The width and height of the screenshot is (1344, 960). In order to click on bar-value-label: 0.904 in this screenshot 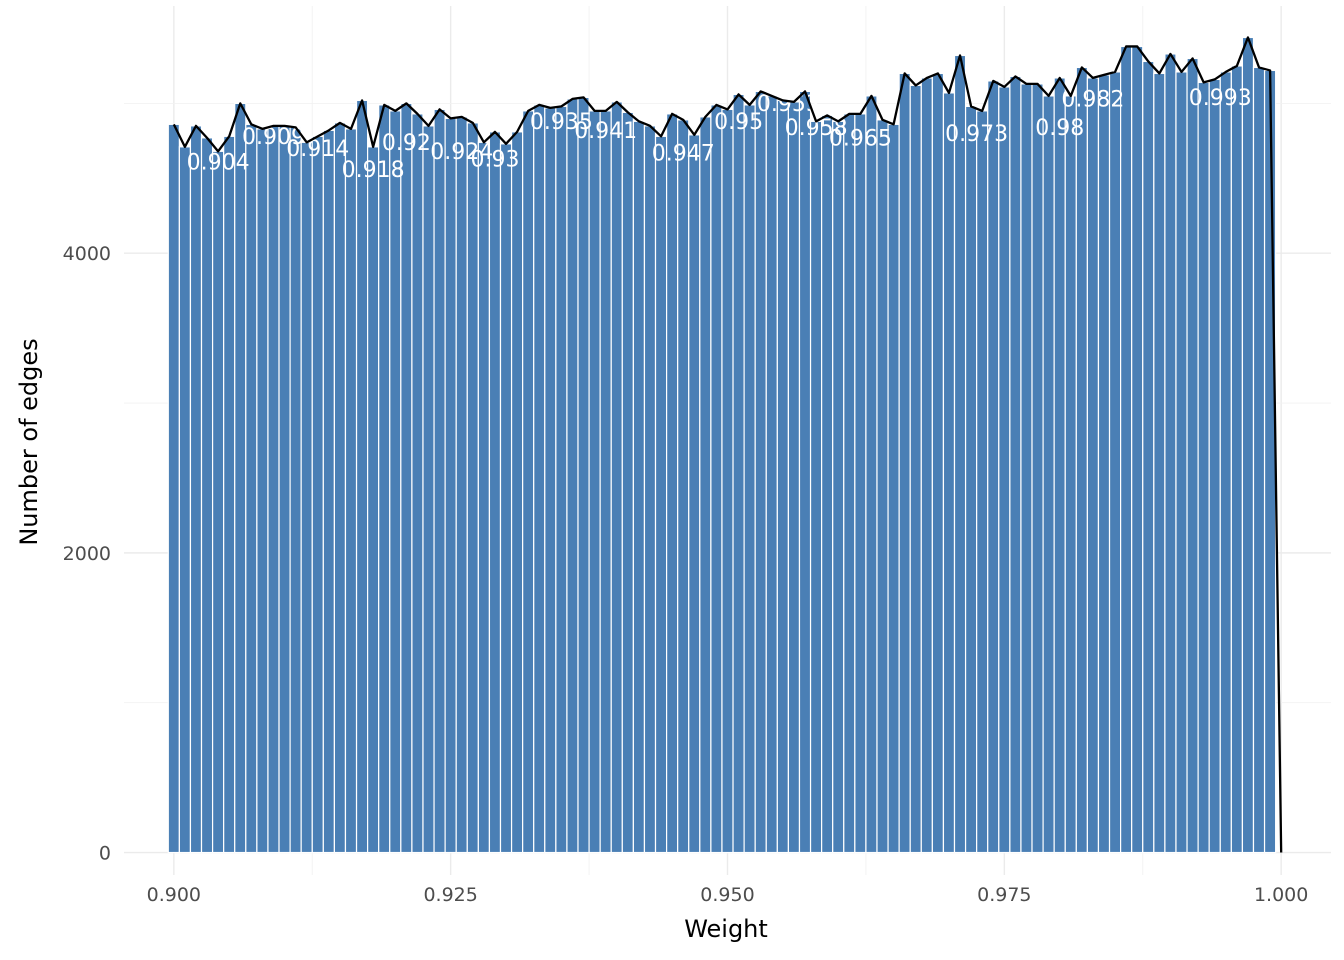, I will do `click(218, 162)`.